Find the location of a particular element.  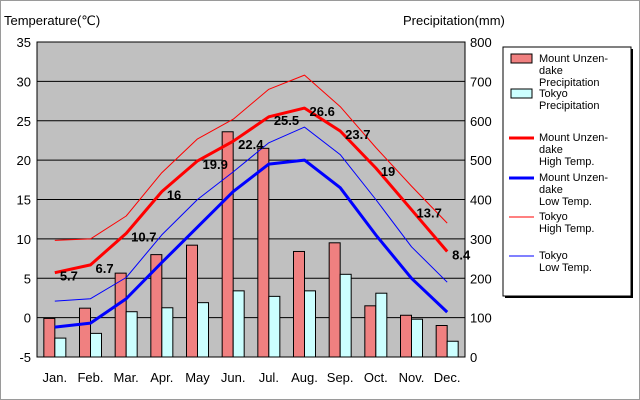

right-tick-label: 400 is located at coordinates (481, 200).